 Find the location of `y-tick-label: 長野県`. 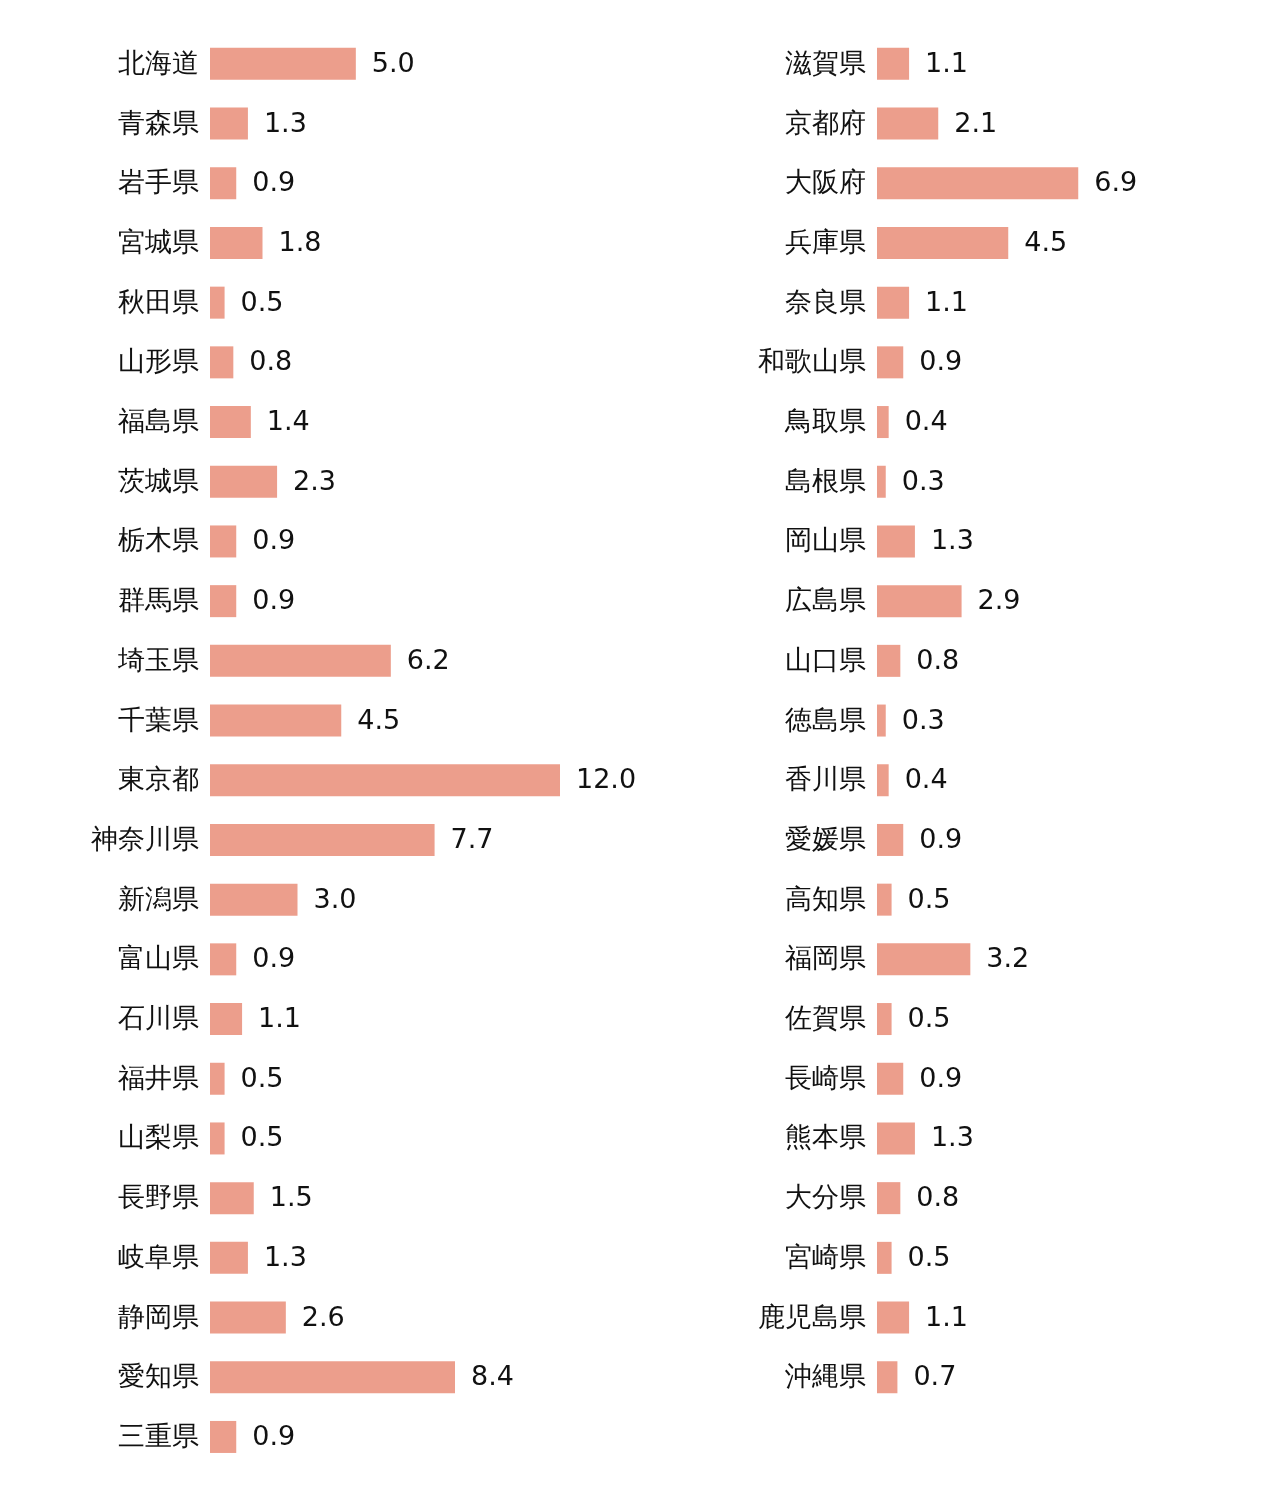

y-tick-label: 長野県 is located at coordinates (158, 1197).